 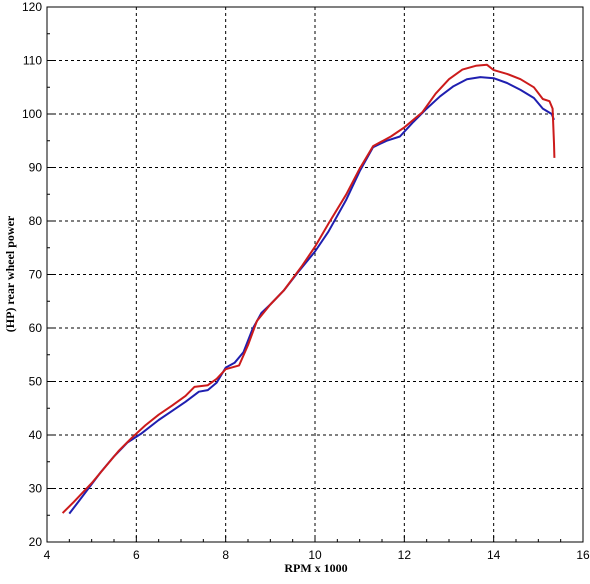 What do you see at coordinates (10, 273) in the screenshot?
I see `y-axis-title: (HP) rear wheel power` at bounding box center [10, 273].